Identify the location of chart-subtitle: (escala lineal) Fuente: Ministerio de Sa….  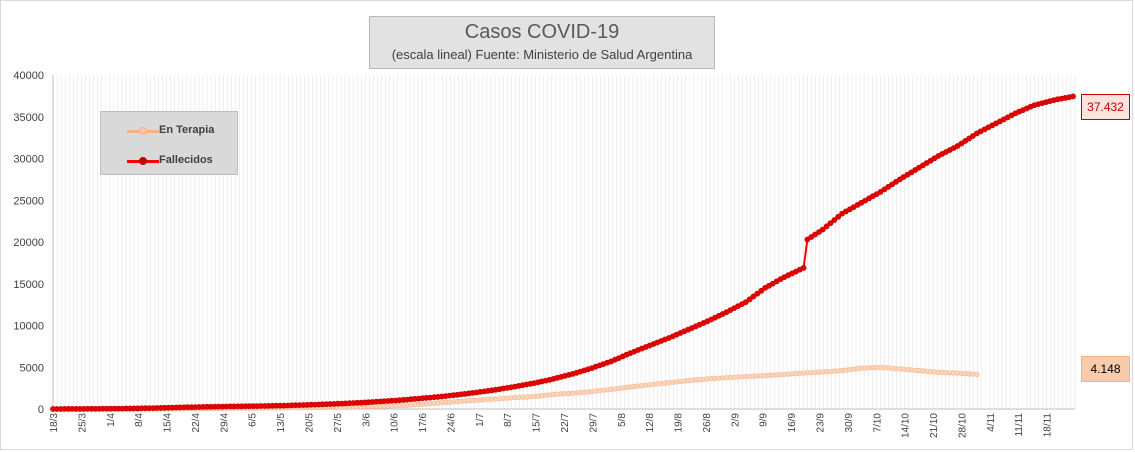
(542, 54).